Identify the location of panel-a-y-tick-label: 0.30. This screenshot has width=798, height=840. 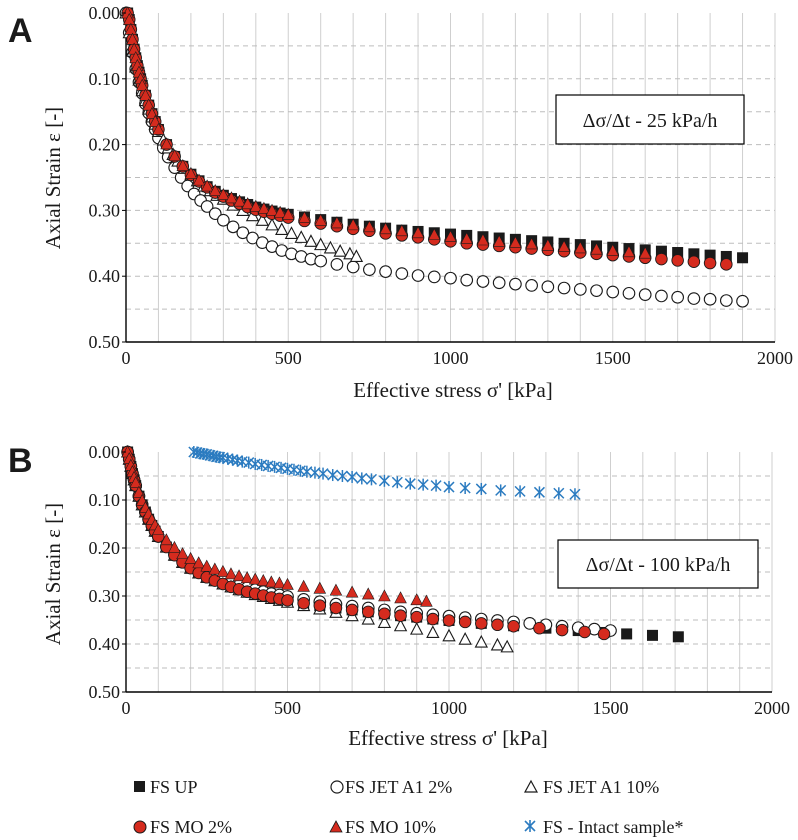
(105, 210).